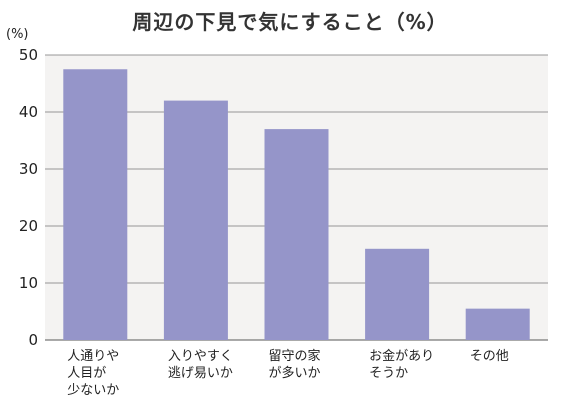 The height and width of the screenshot is (409, 580). Describe the element at coordinates (28, 112) in the screenshot. I see `y-tick-label: 40` at that location.